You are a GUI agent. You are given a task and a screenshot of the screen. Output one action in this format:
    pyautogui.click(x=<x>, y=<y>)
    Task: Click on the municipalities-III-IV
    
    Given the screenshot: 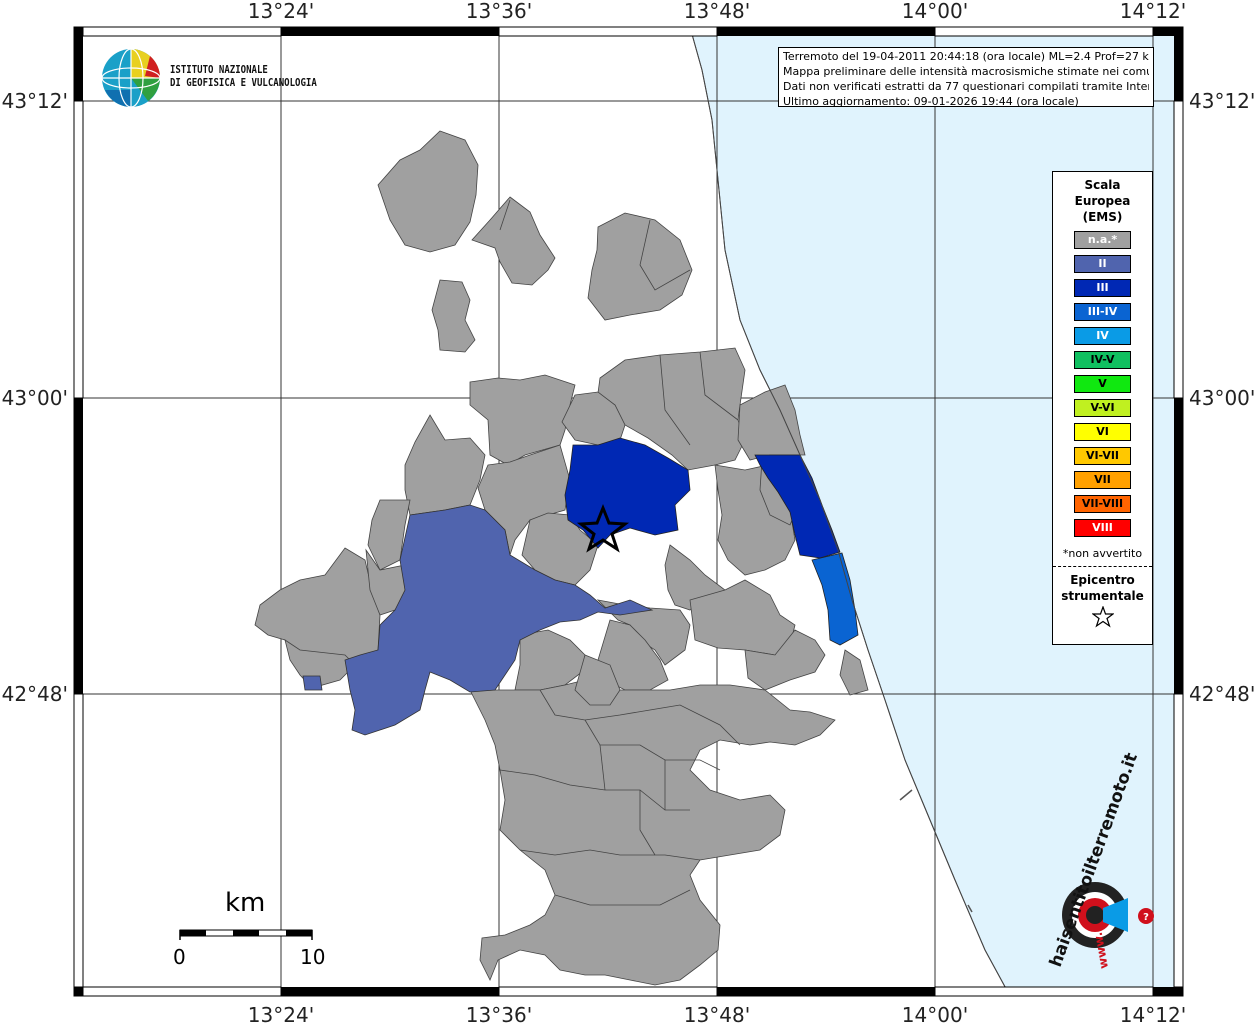 What is the action you would take?
    pyautogui.click(x=835, y=599)
    